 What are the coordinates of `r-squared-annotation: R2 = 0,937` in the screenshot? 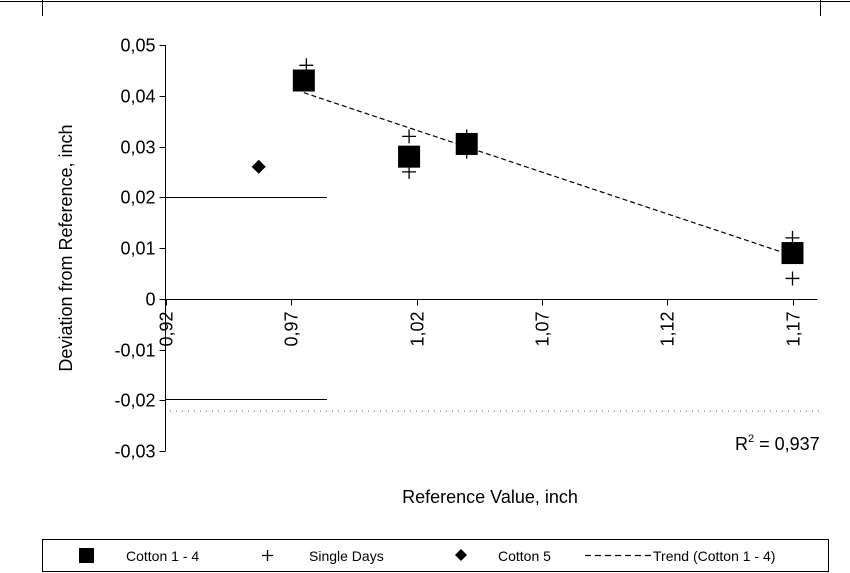 It's located at (777, 443).